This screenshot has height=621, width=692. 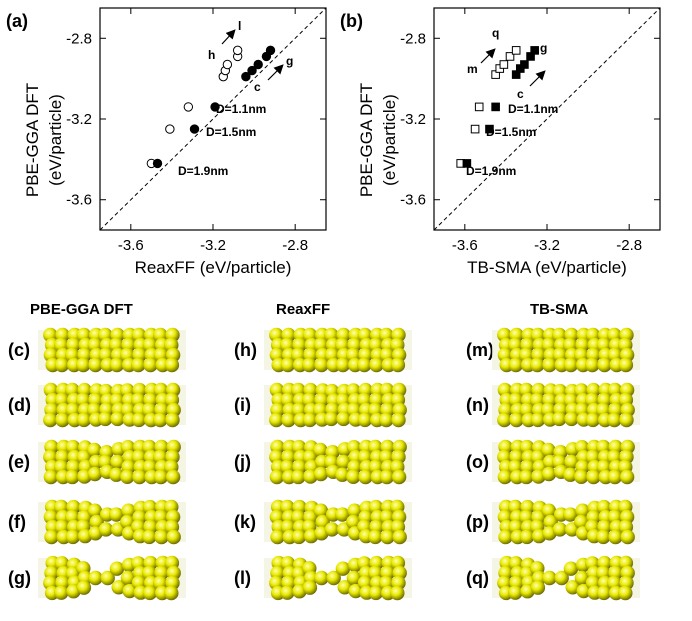 What do you see at coordinates (241, 109) in the screenshot?
I see `annot-a-d11: D=1.1nm` at bounding box center [241, 109].